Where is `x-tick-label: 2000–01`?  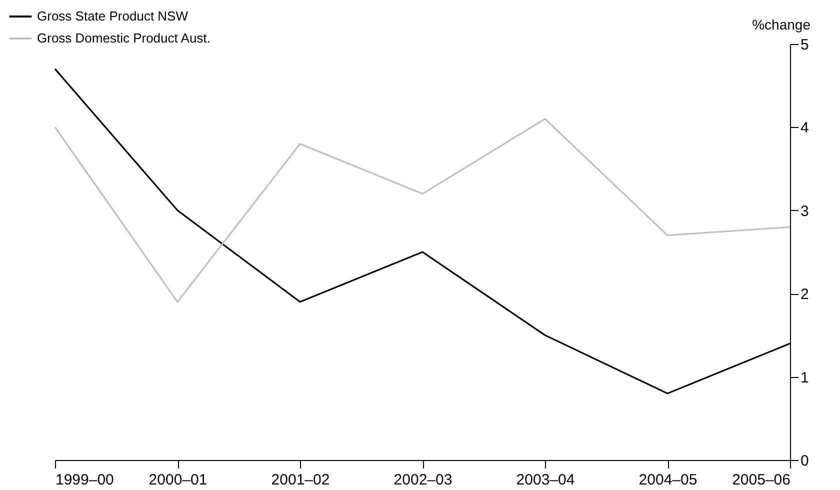
x-tick-label: 2000–01 is located at coordinates (178, 480).